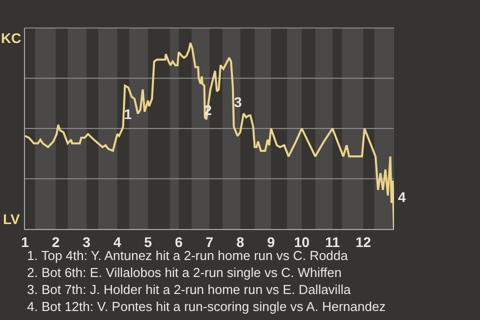  Describe the element at coordinates (332, 242) in the screenshot. I see `x-tick-label: 11` at that location.